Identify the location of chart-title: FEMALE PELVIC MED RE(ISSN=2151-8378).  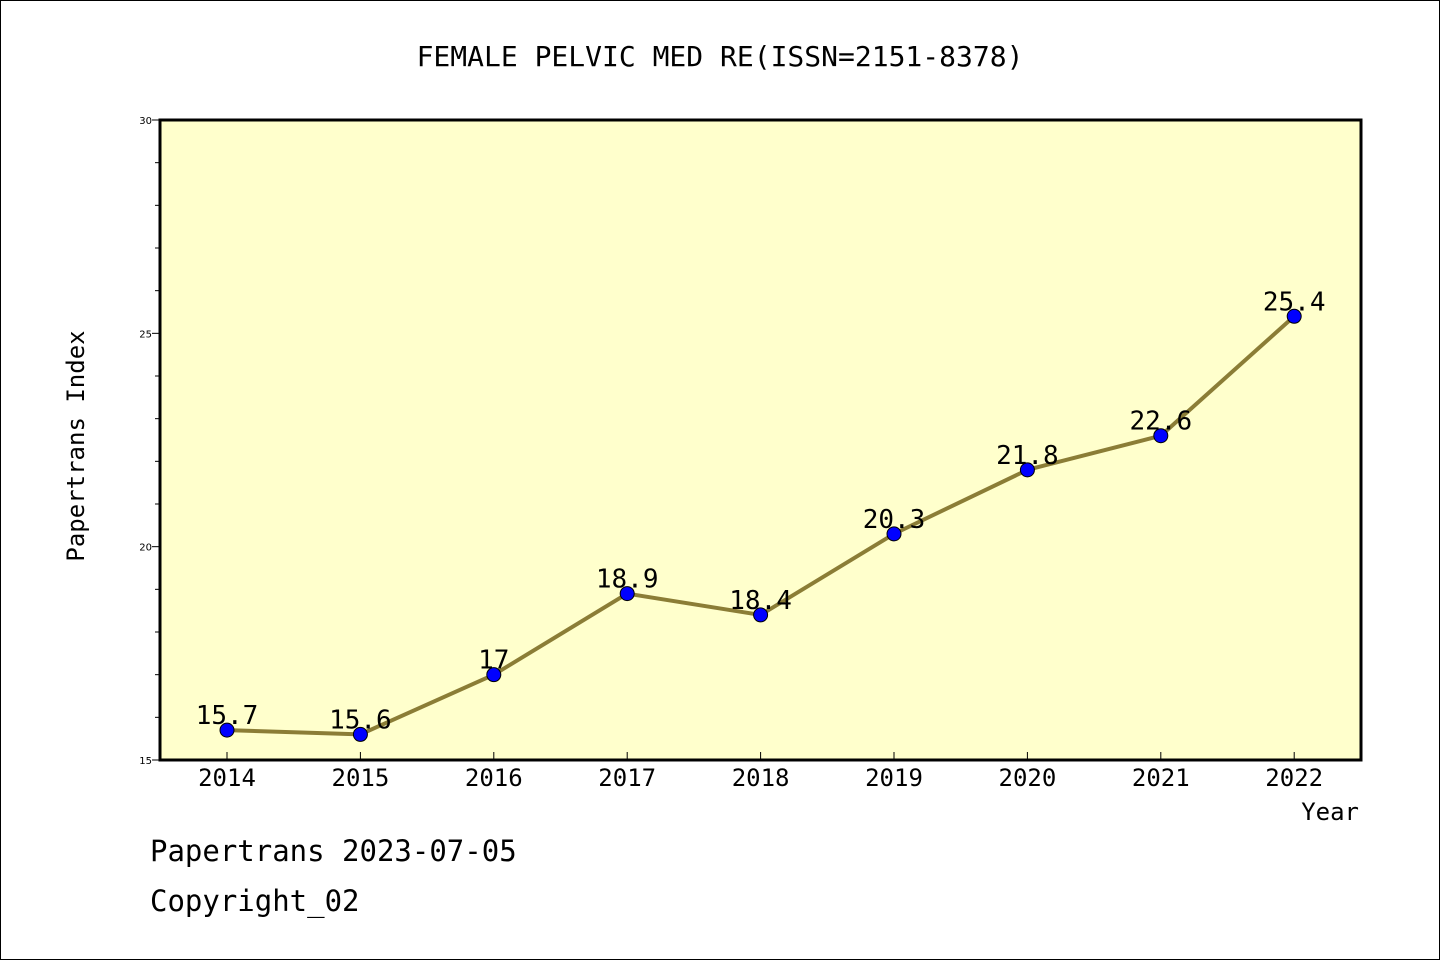
(720, 56).